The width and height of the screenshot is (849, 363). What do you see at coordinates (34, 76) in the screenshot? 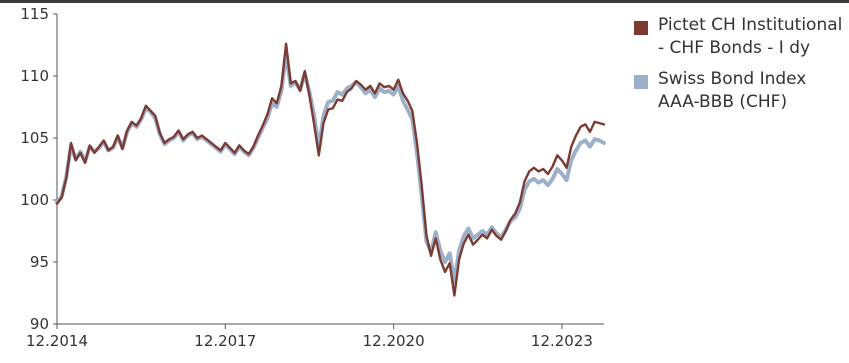
I see `y-tick-label: 110` at bounding box center [34, 76].